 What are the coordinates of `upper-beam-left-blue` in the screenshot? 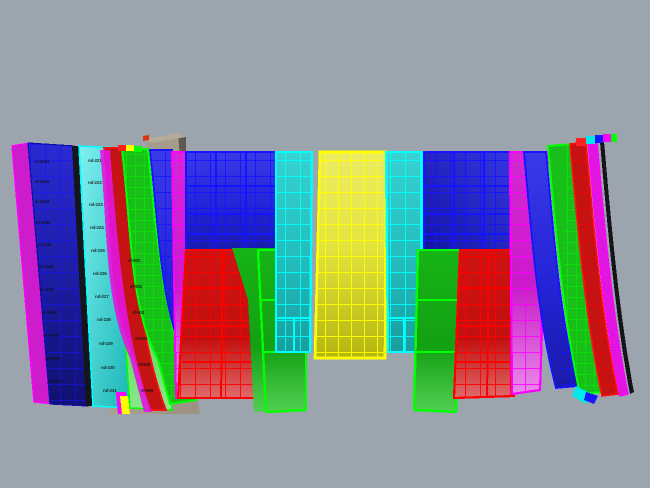 It's located at (233, 201).